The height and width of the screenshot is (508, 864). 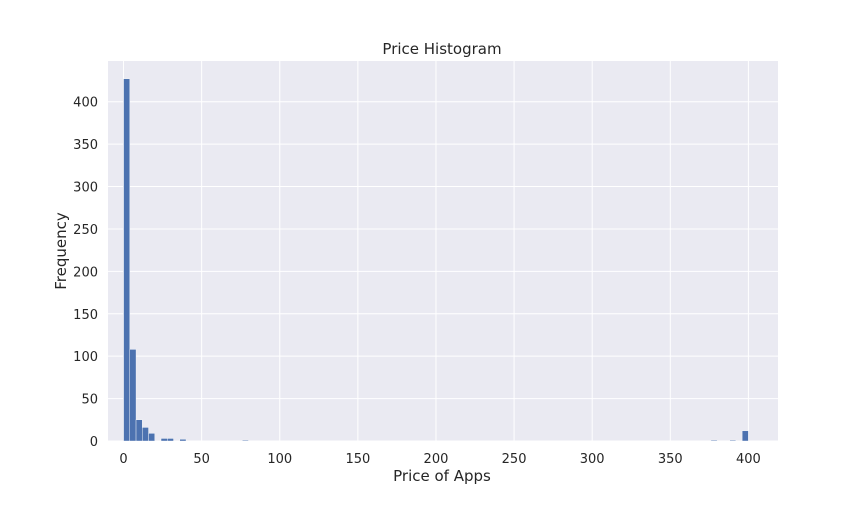 I want to click on x-tick-label: 150, so click(x=357, y=459).